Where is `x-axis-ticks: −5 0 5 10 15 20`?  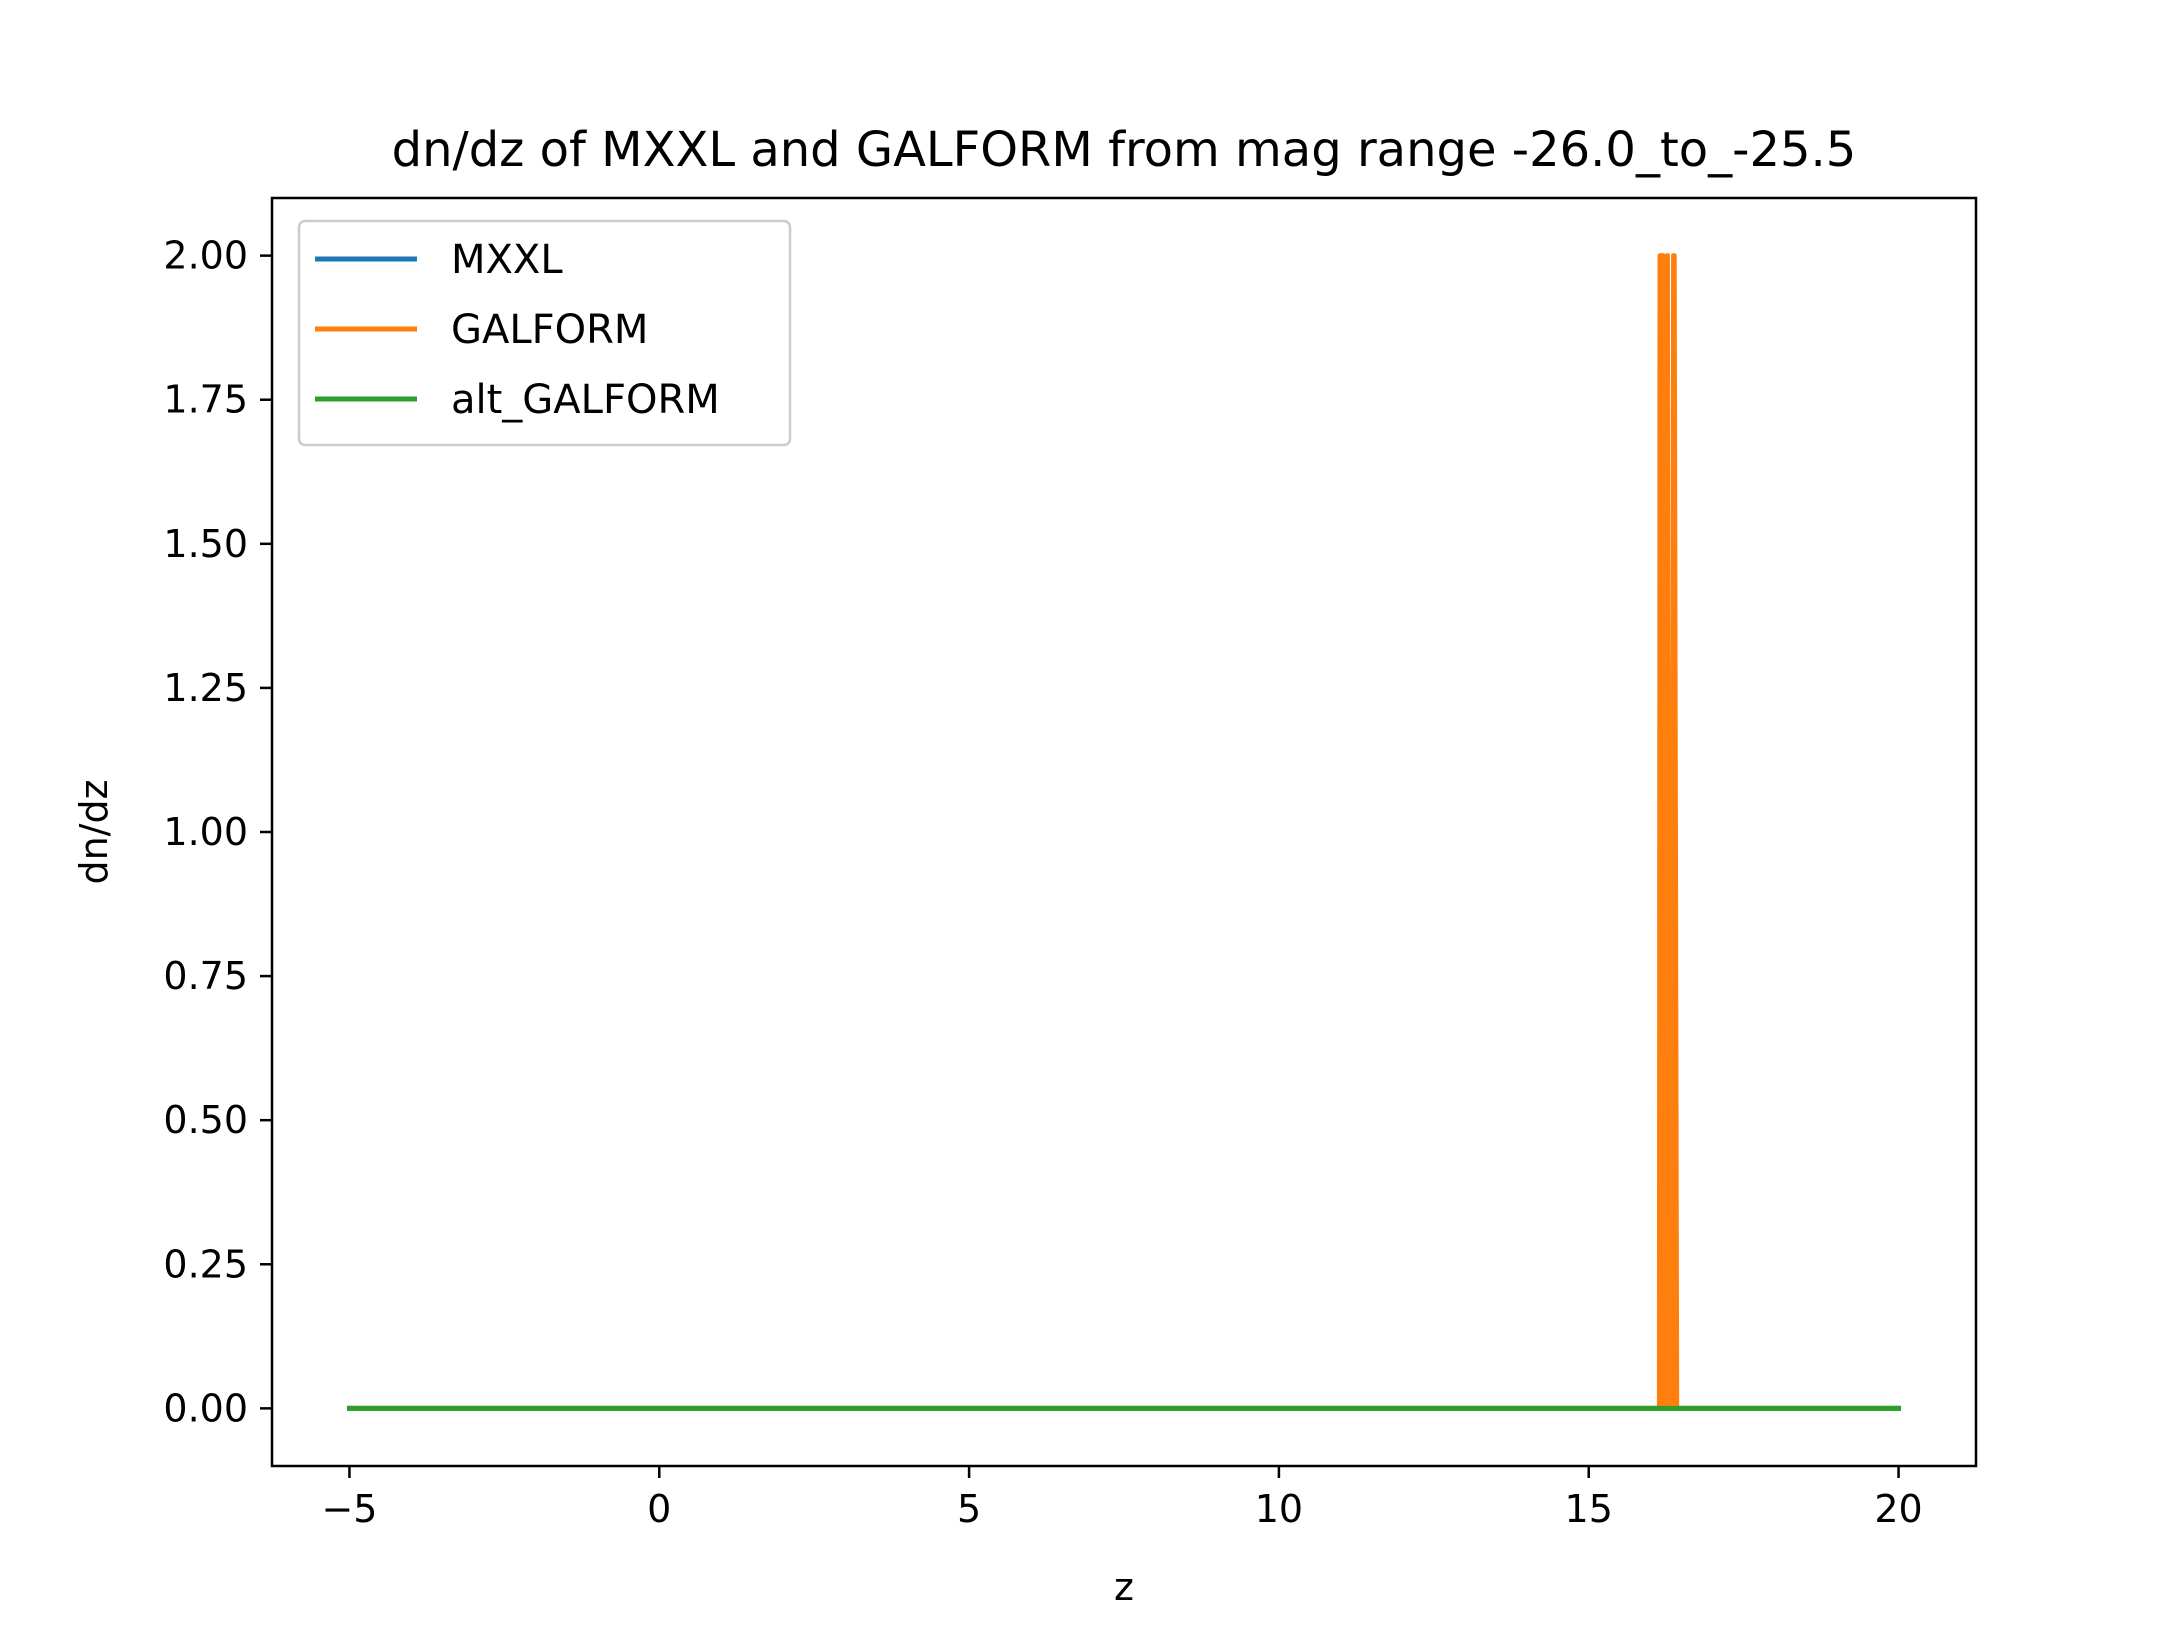
x-axis-ticks: −5 0 5 10 15 20 is located at coordinates (1122, 1498).